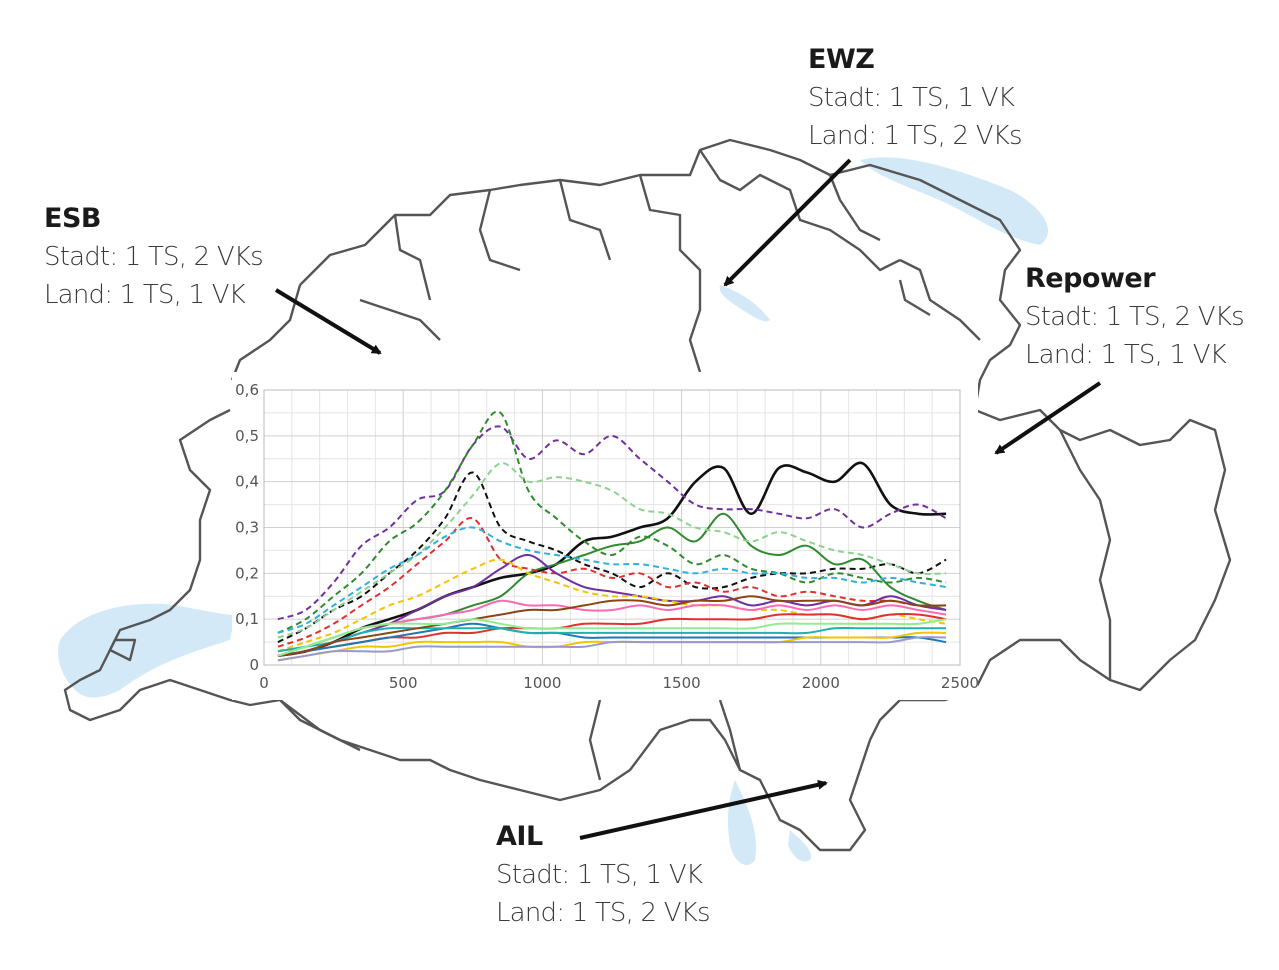  I want to click on lake-zurich, so click(744, 303).